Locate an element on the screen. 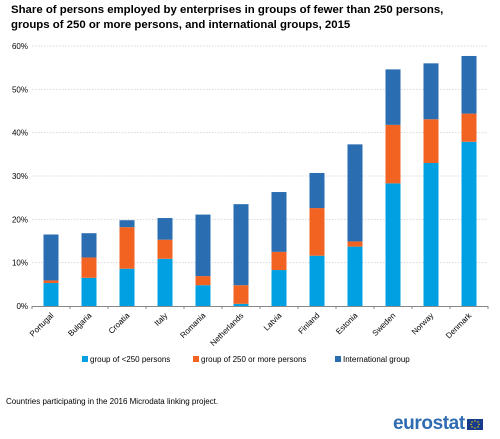 The image size is (500, 439). x-tick-label: Italy is located at coordinates (161, 319).